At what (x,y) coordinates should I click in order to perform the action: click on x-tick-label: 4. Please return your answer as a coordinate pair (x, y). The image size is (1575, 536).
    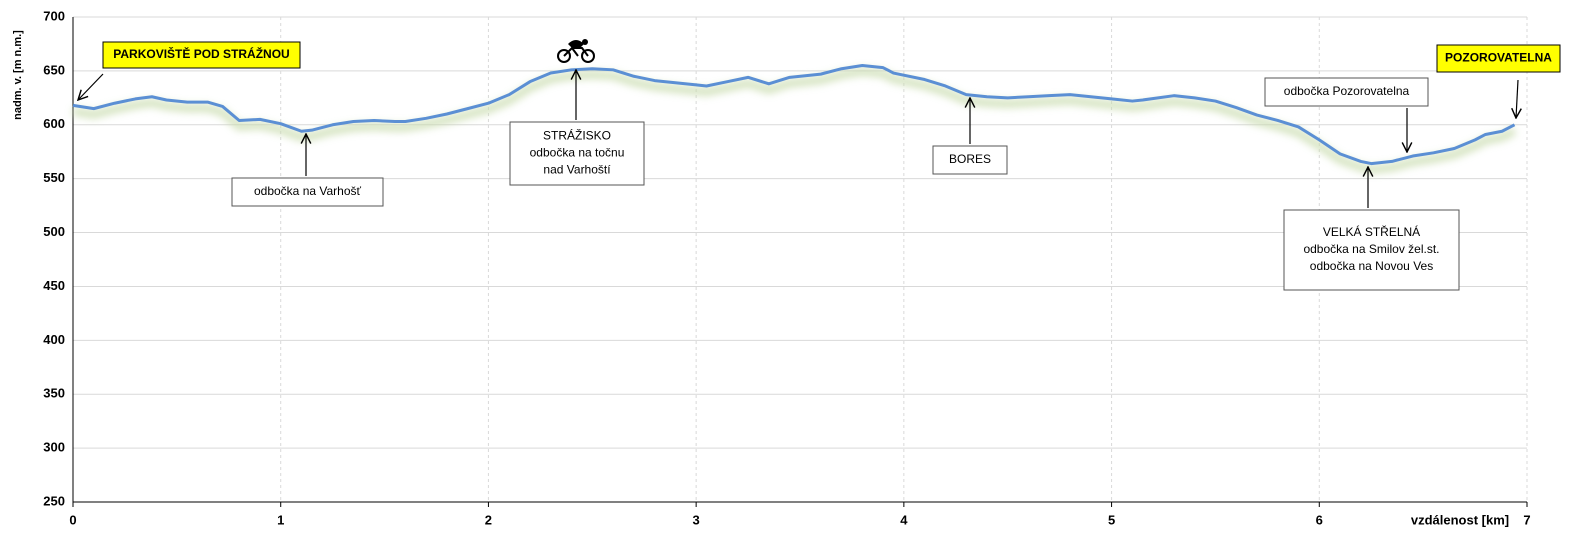
    Looking at the image, I should click on (904, 519).